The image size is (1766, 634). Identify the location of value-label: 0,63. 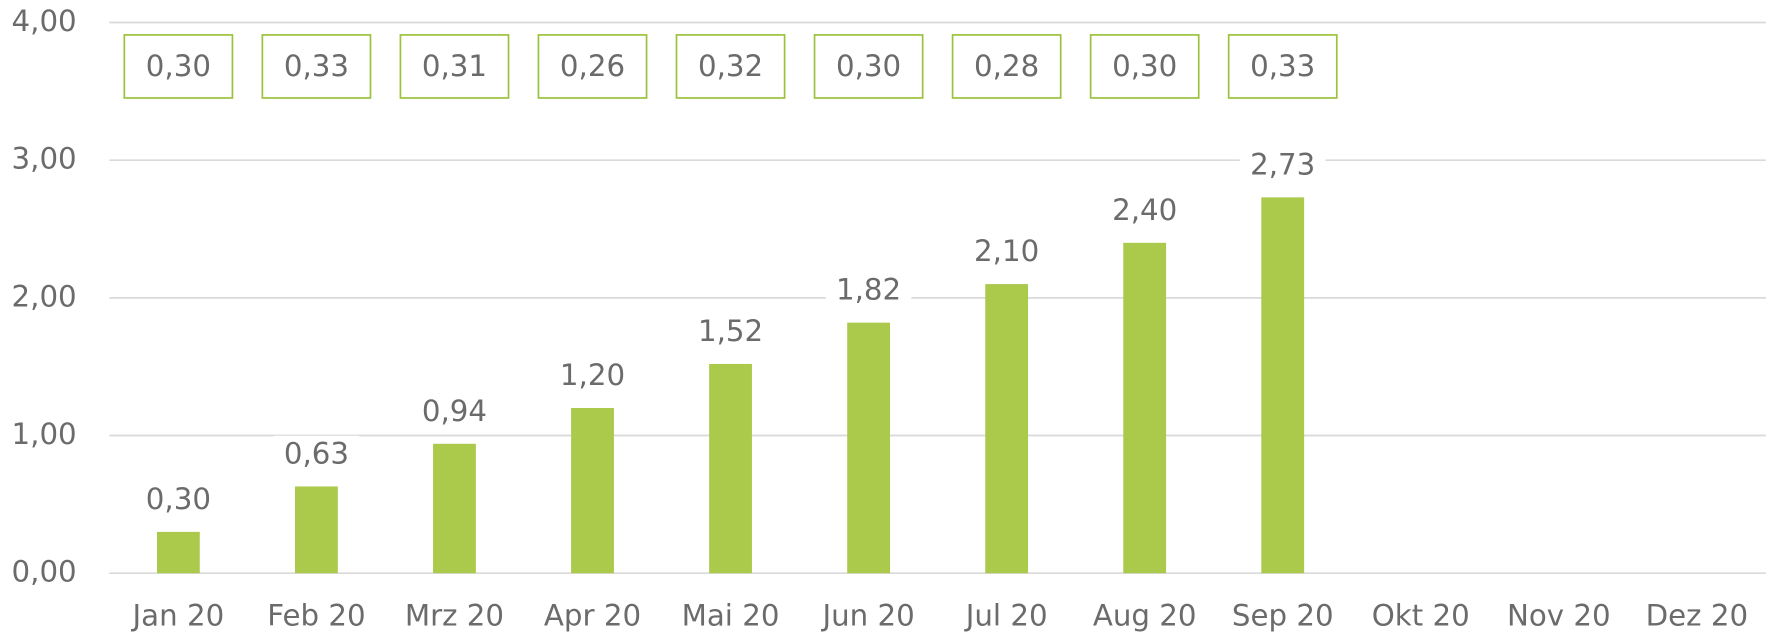
(316, 453).